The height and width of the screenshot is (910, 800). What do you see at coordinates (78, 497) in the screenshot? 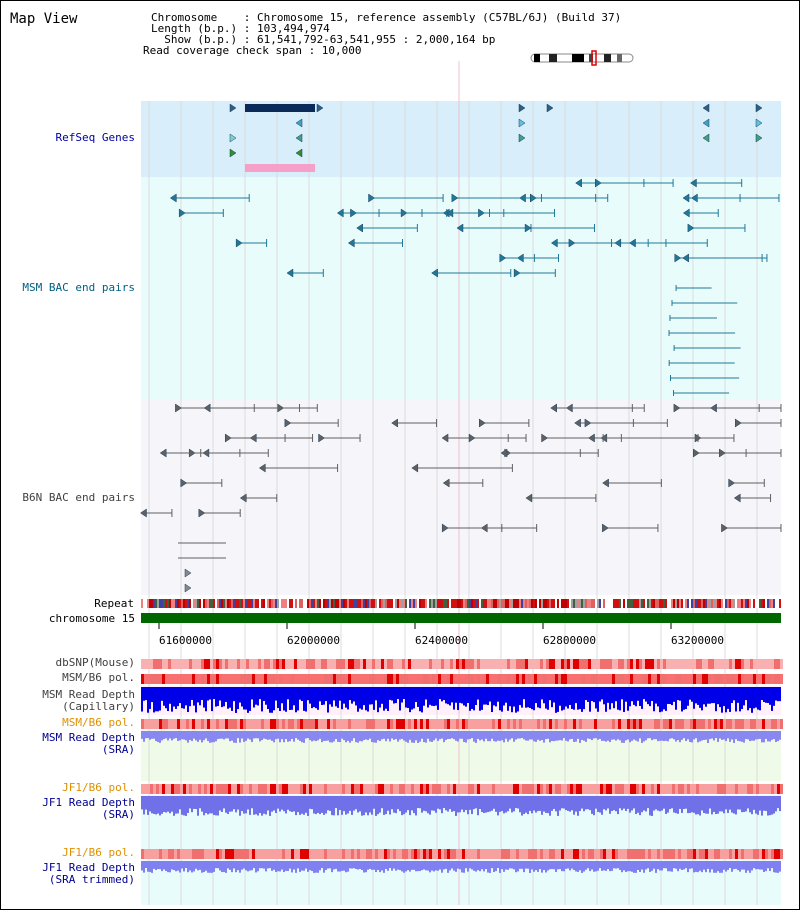
I see `track-label-b6n-bac: B6N BAC end pairs` at bounding box center [78, 497].